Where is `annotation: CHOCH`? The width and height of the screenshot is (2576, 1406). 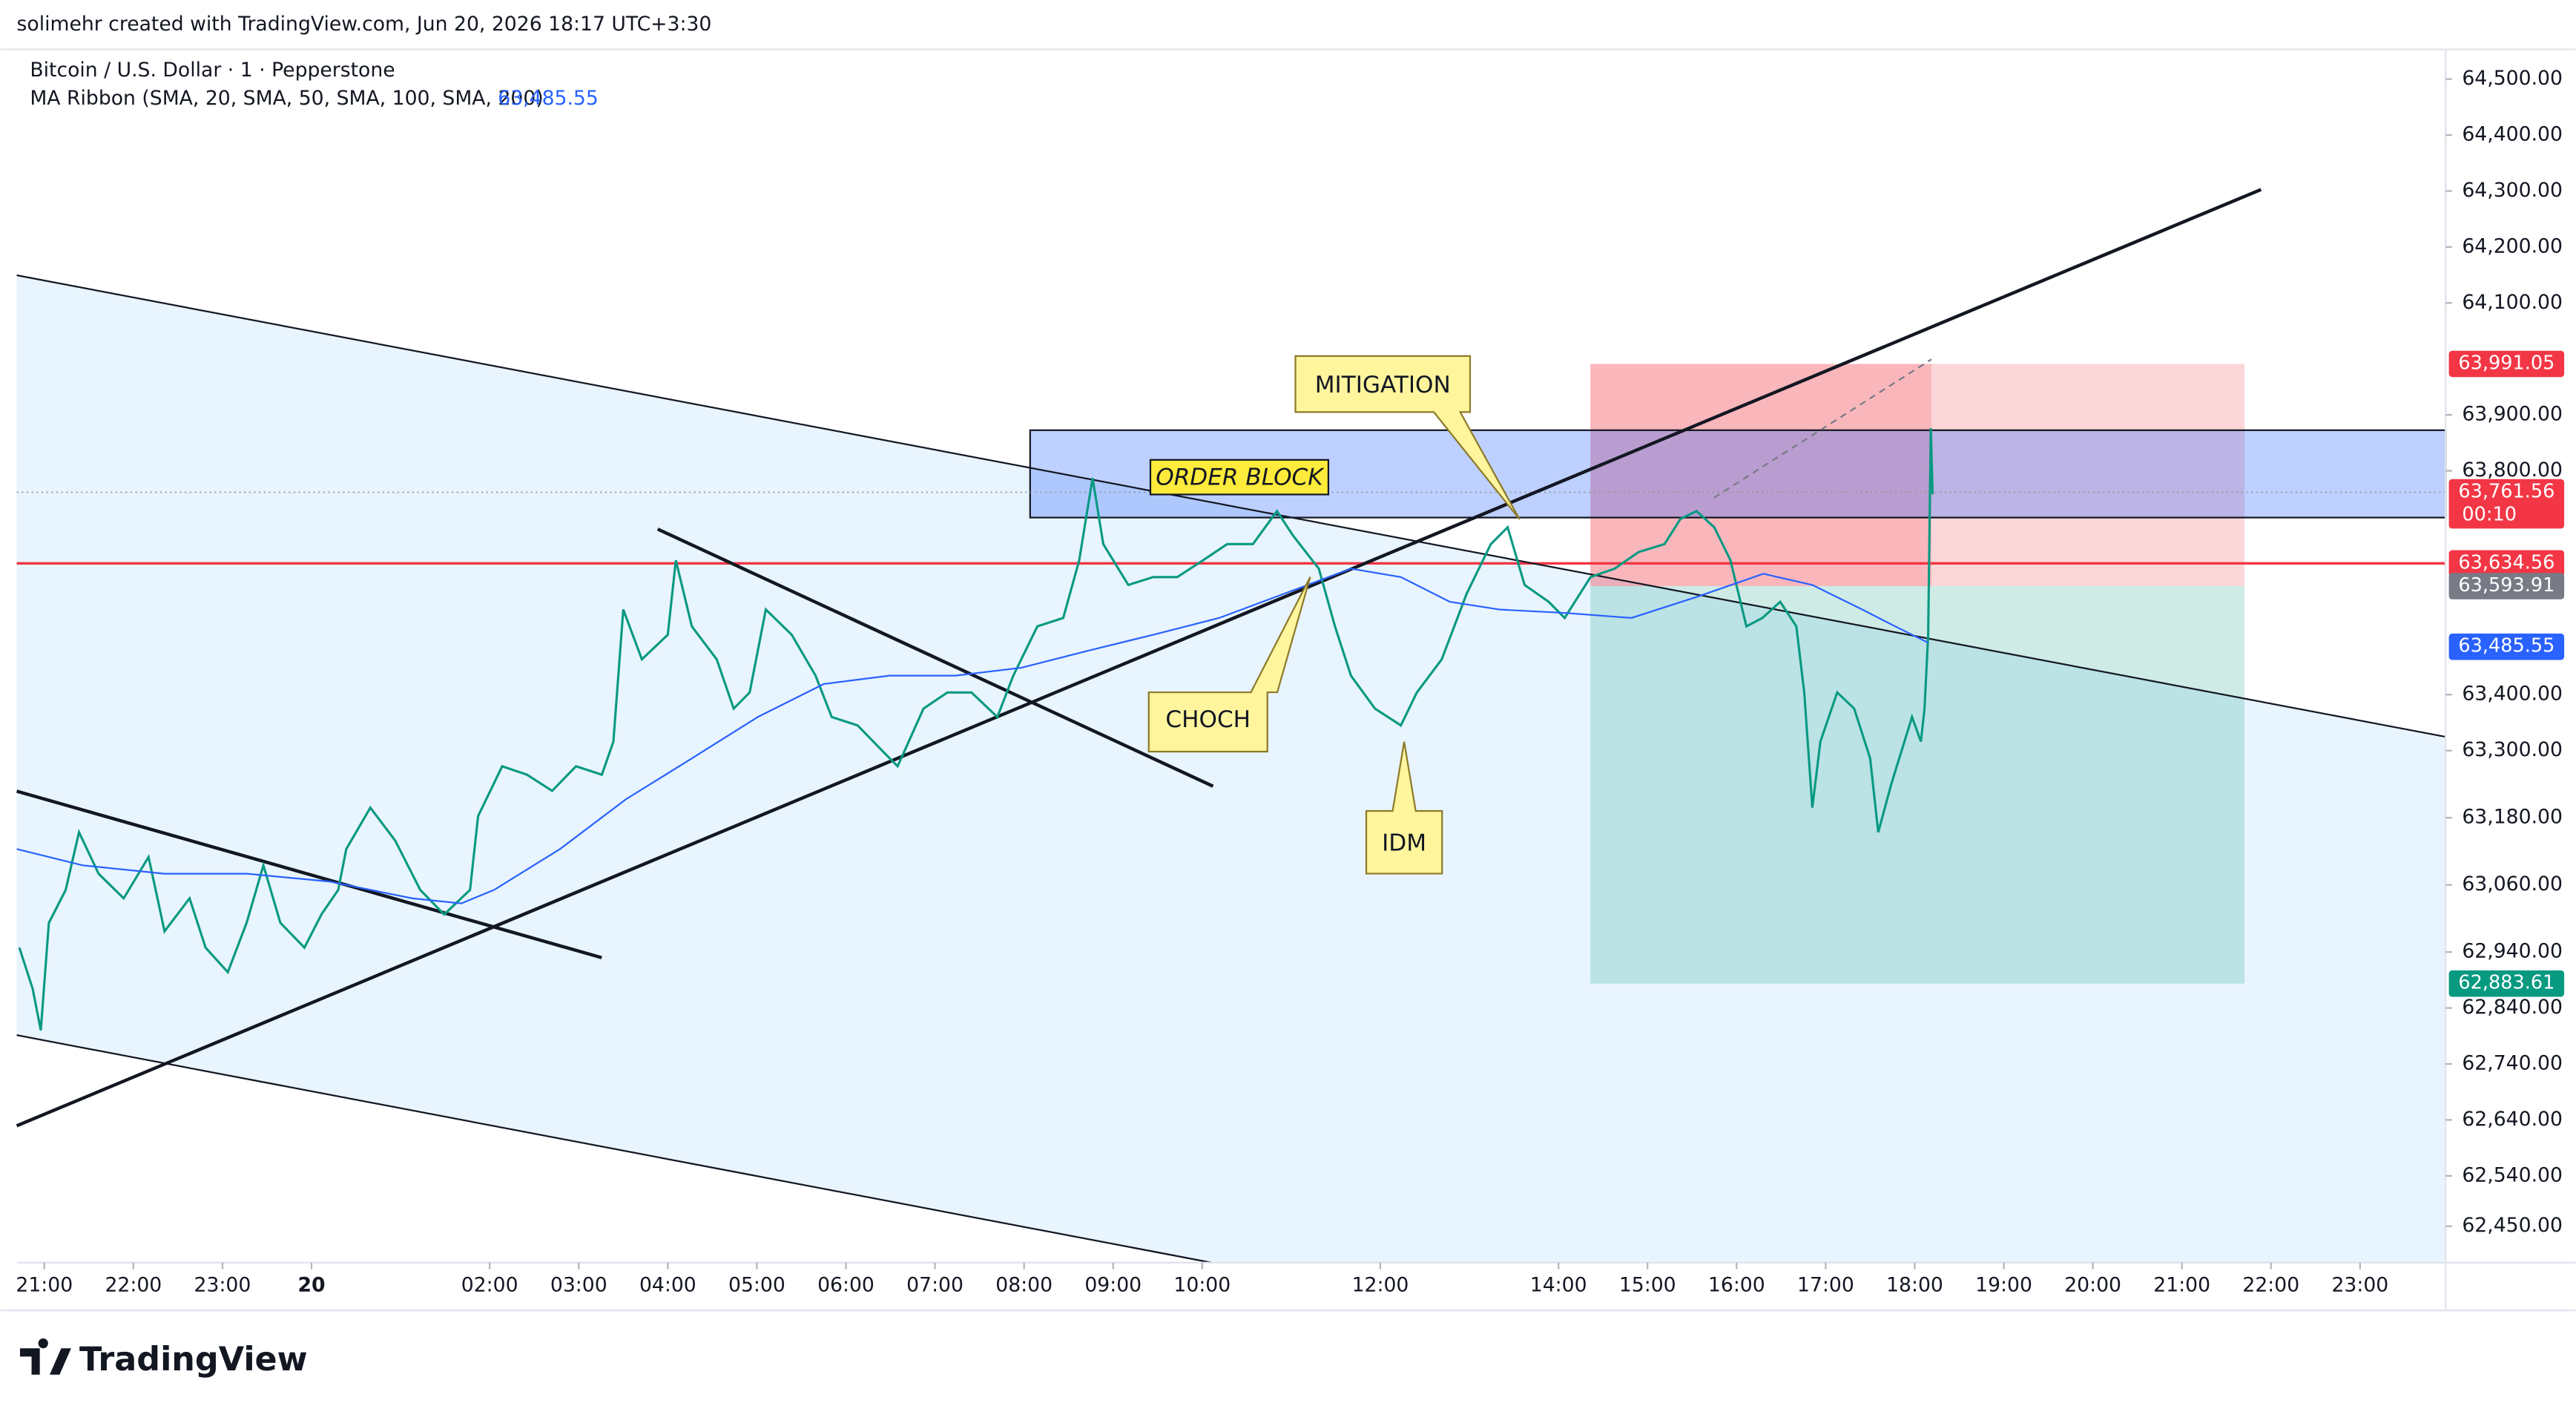 annotation: CHOCH is located at coordinates (1229, 664).